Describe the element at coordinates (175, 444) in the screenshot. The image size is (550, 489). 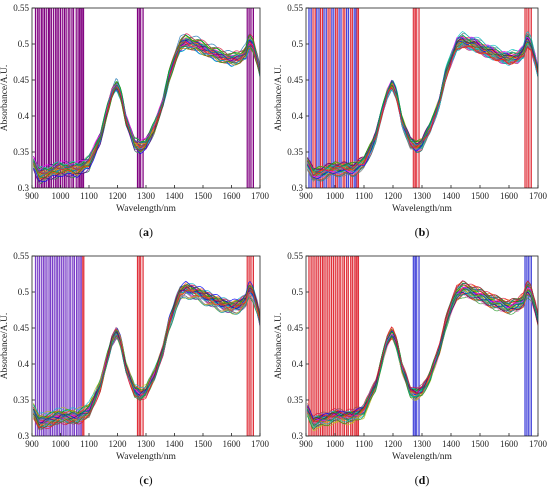
I see `x-tick-label: 1400` at that location.